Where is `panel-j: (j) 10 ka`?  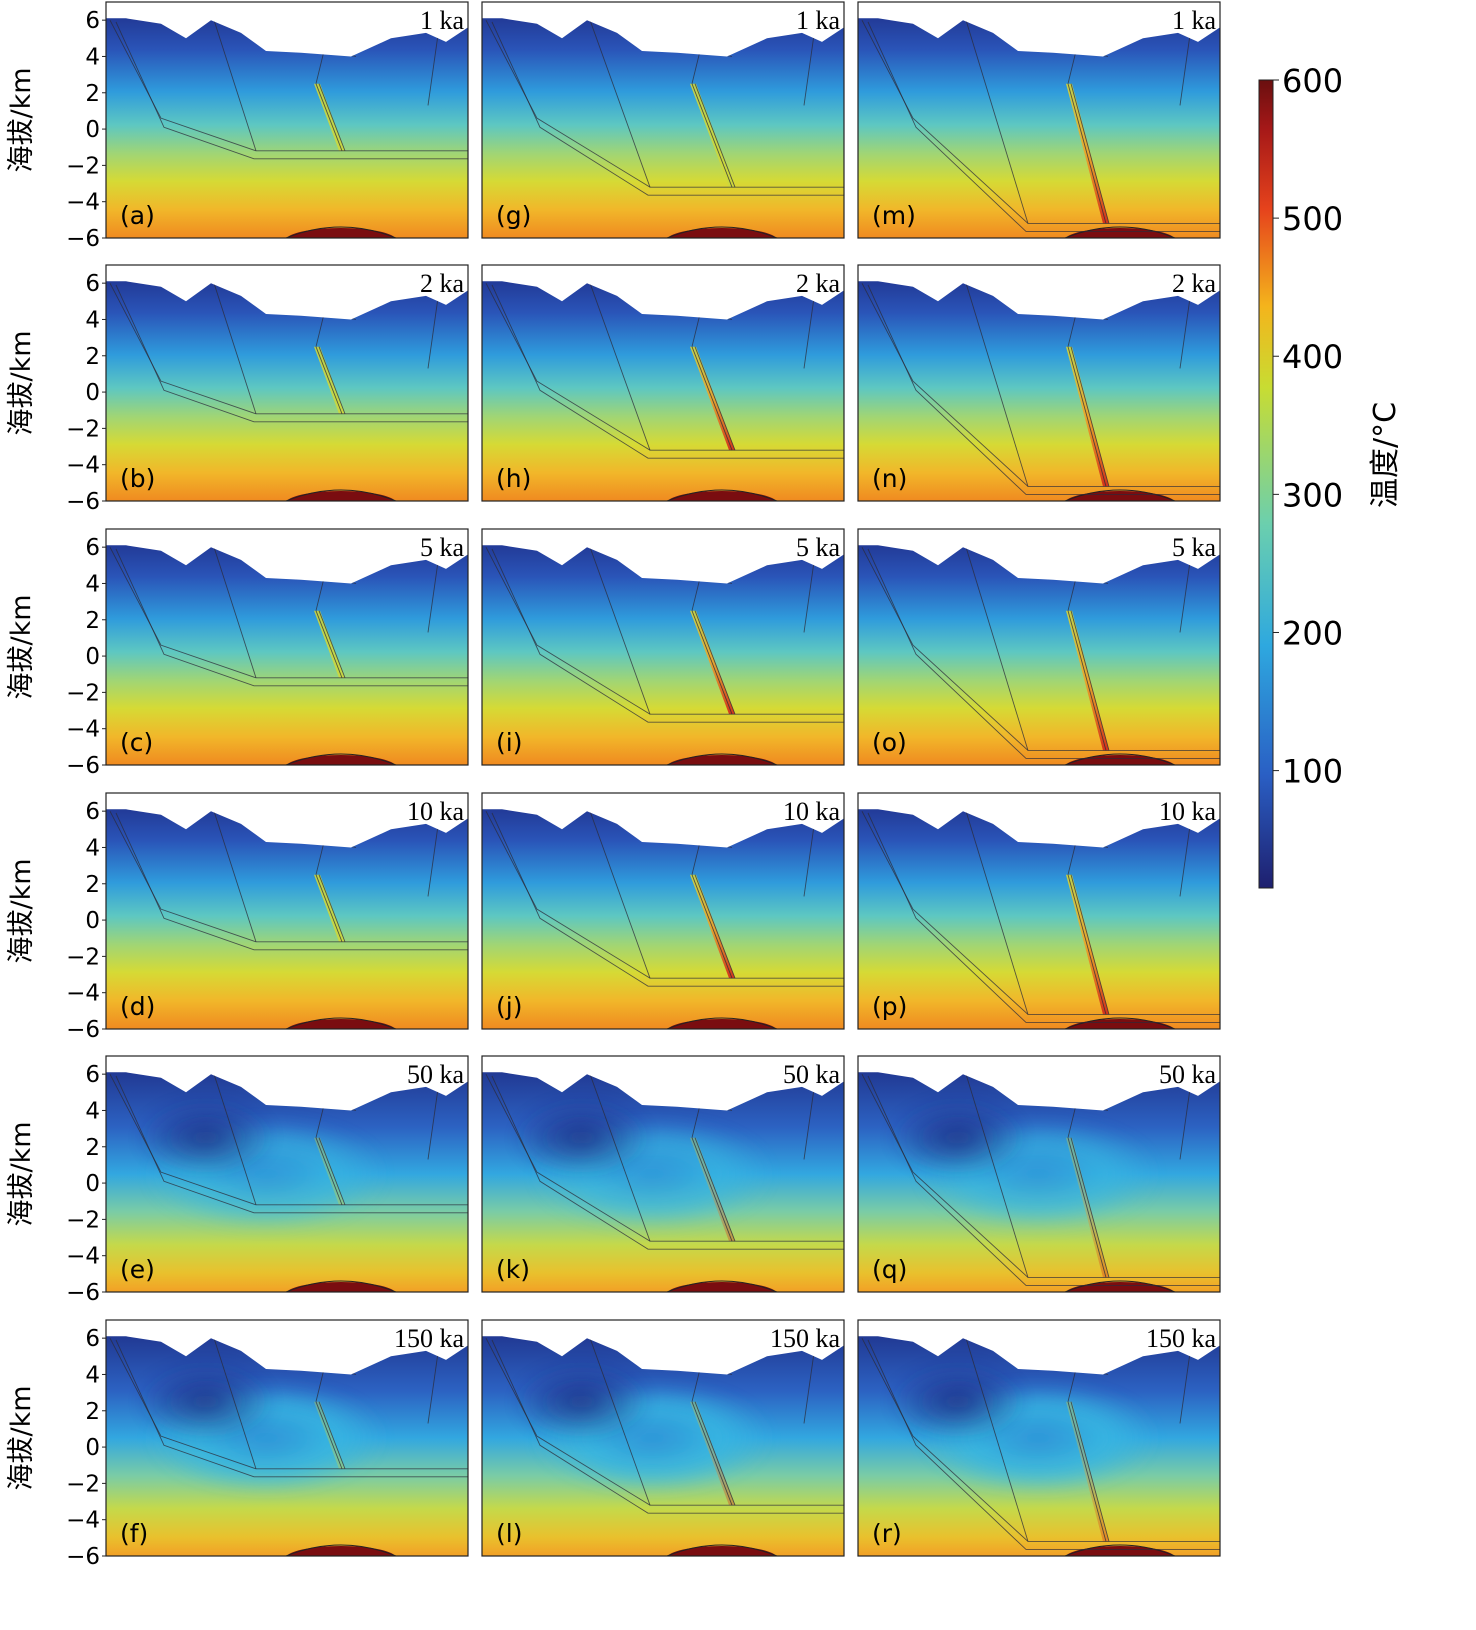 panel-j: (j) 10 ka is located at coordinates (663, 911).